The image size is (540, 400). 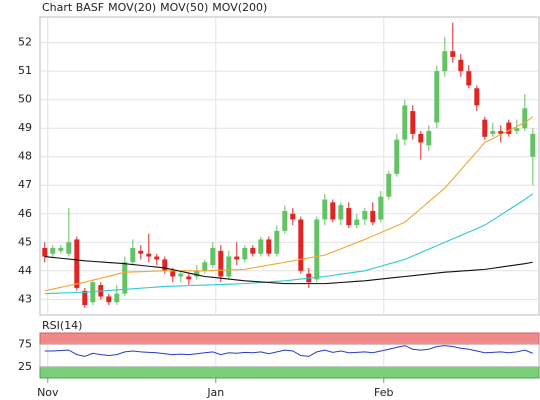 What do you see at coordinates (25, 241) in the screenshot?
I see `y-tick-label: 45` at bounding box center [25, 241].